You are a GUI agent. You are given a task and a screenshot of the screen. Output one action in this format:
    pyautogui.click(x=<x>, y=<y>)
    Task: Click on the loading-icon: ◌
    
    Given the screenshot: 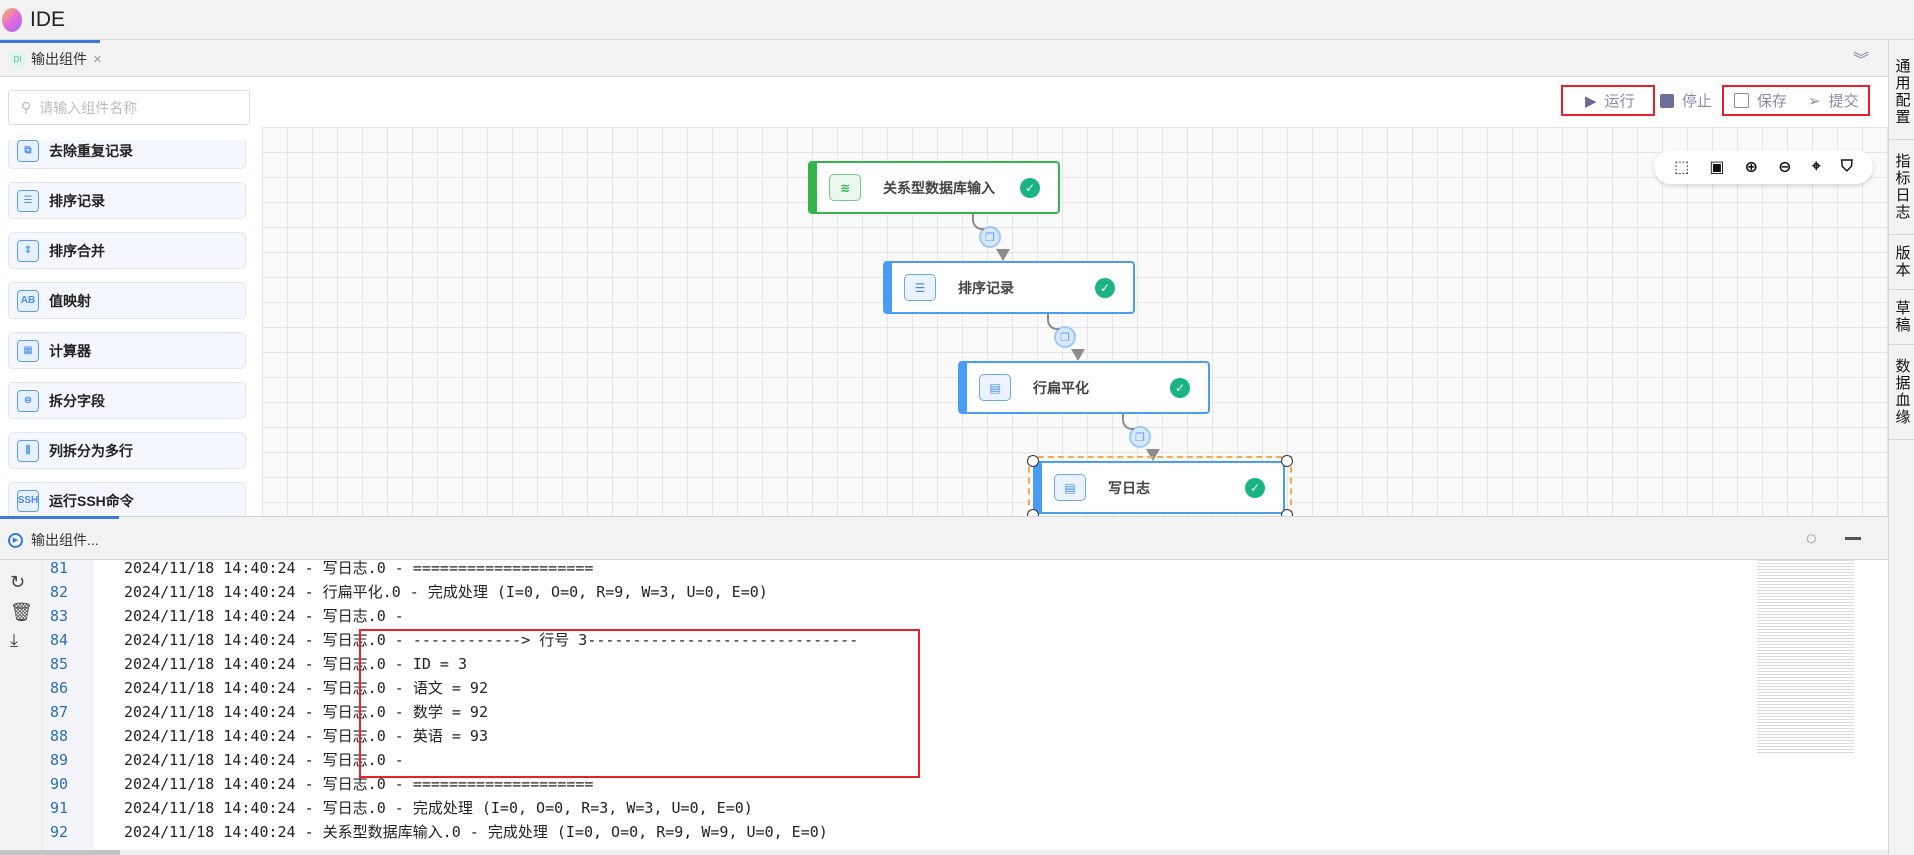 What is the action you would take?
    pyautogui.click(x=1811, y=538)
    